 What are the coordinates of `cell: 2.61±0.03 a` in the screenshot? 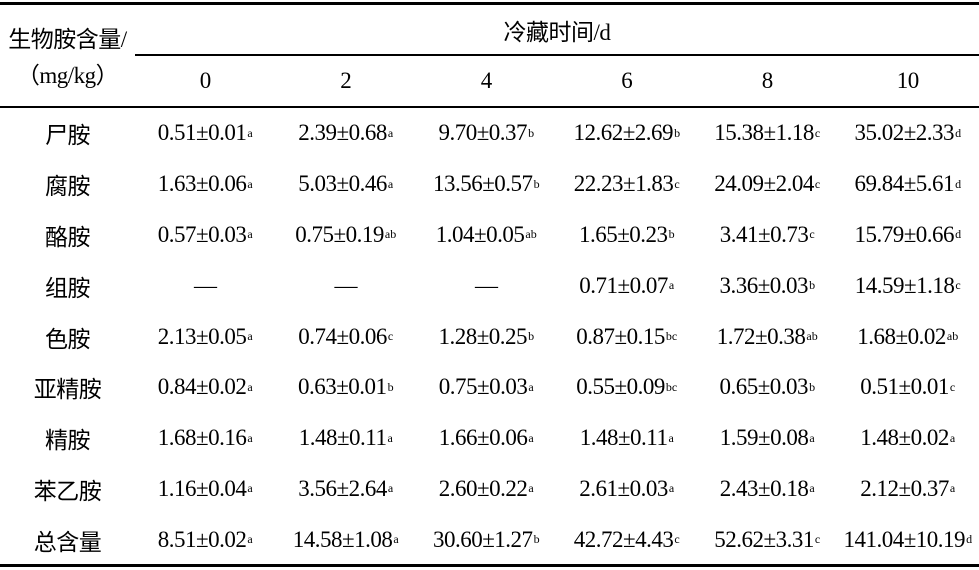 It's located at (627, 489).